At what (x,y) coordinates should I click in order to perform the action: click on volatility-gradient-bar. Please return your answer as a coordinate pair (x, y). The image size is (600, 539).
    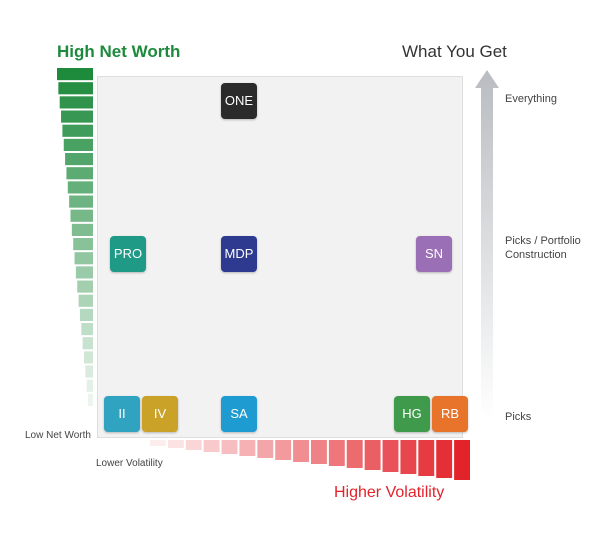
    Looking at the image, I should click on (310, 460).